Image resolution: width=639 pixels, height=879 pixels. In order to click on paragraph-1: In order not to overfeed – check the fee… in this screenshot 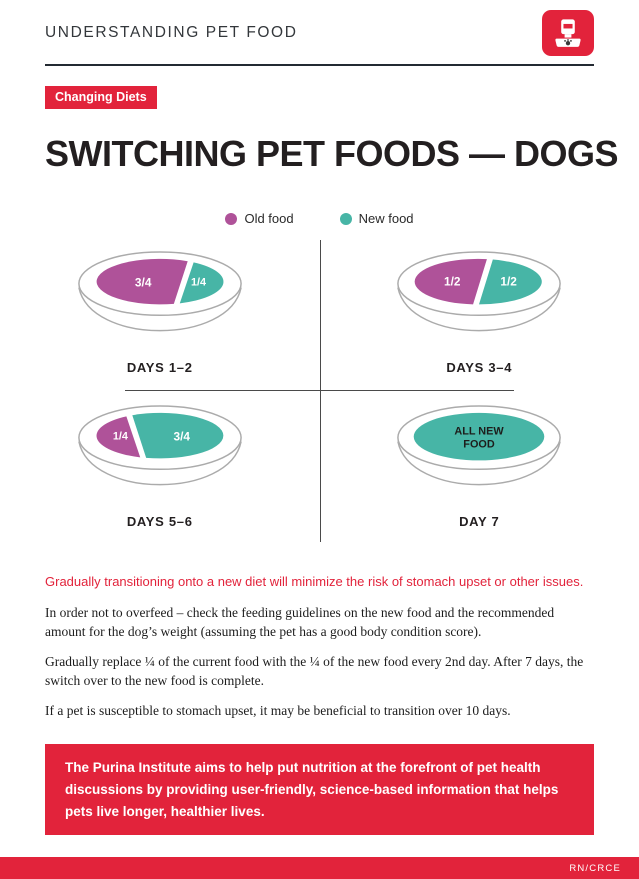, I will do `click(300, 622)`.